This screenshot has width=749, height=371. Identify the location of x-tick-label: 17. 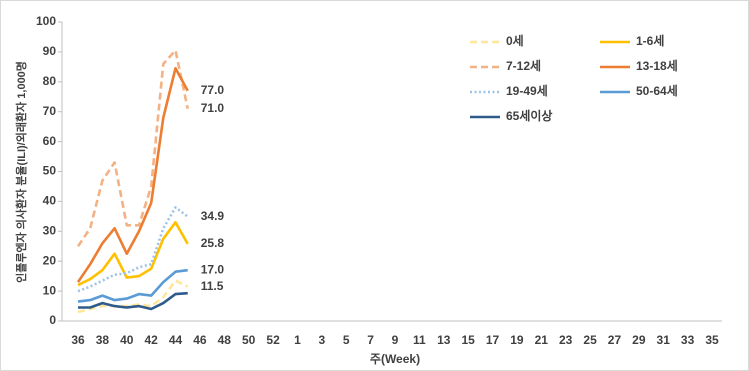
(493, 340).